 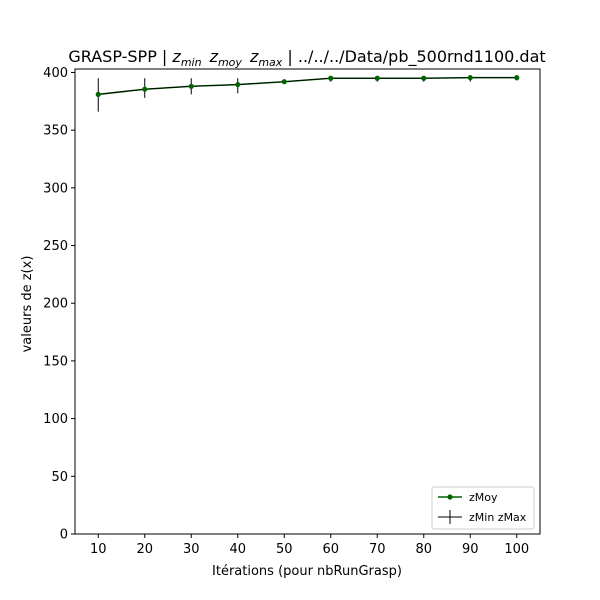 I want to click on y-axis-label: valeurs de z(x), so click(x=27, y=304).